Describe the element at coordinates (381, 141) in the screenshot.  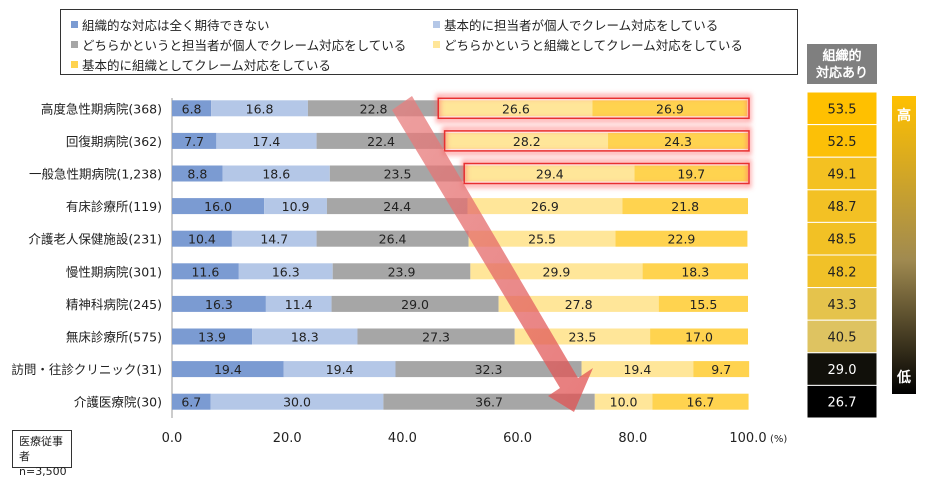
I see `data-label: 22.4` at that location.